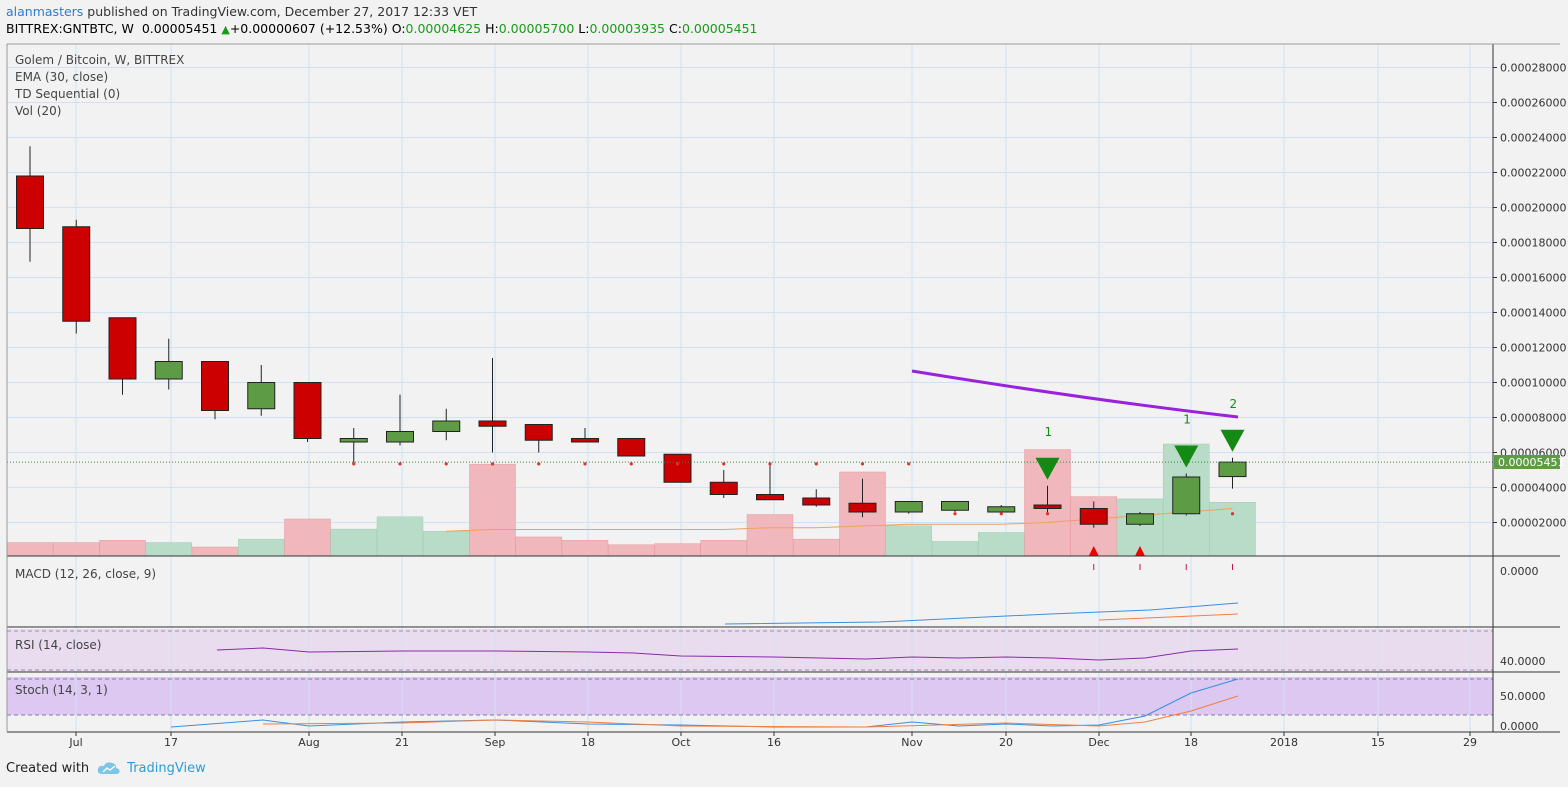 The image size is (1568, 787). What do you see at coordinates (495, 742) in the screenshot?
I see `time-tick-label: Sep` at bounding box center [495, 742].